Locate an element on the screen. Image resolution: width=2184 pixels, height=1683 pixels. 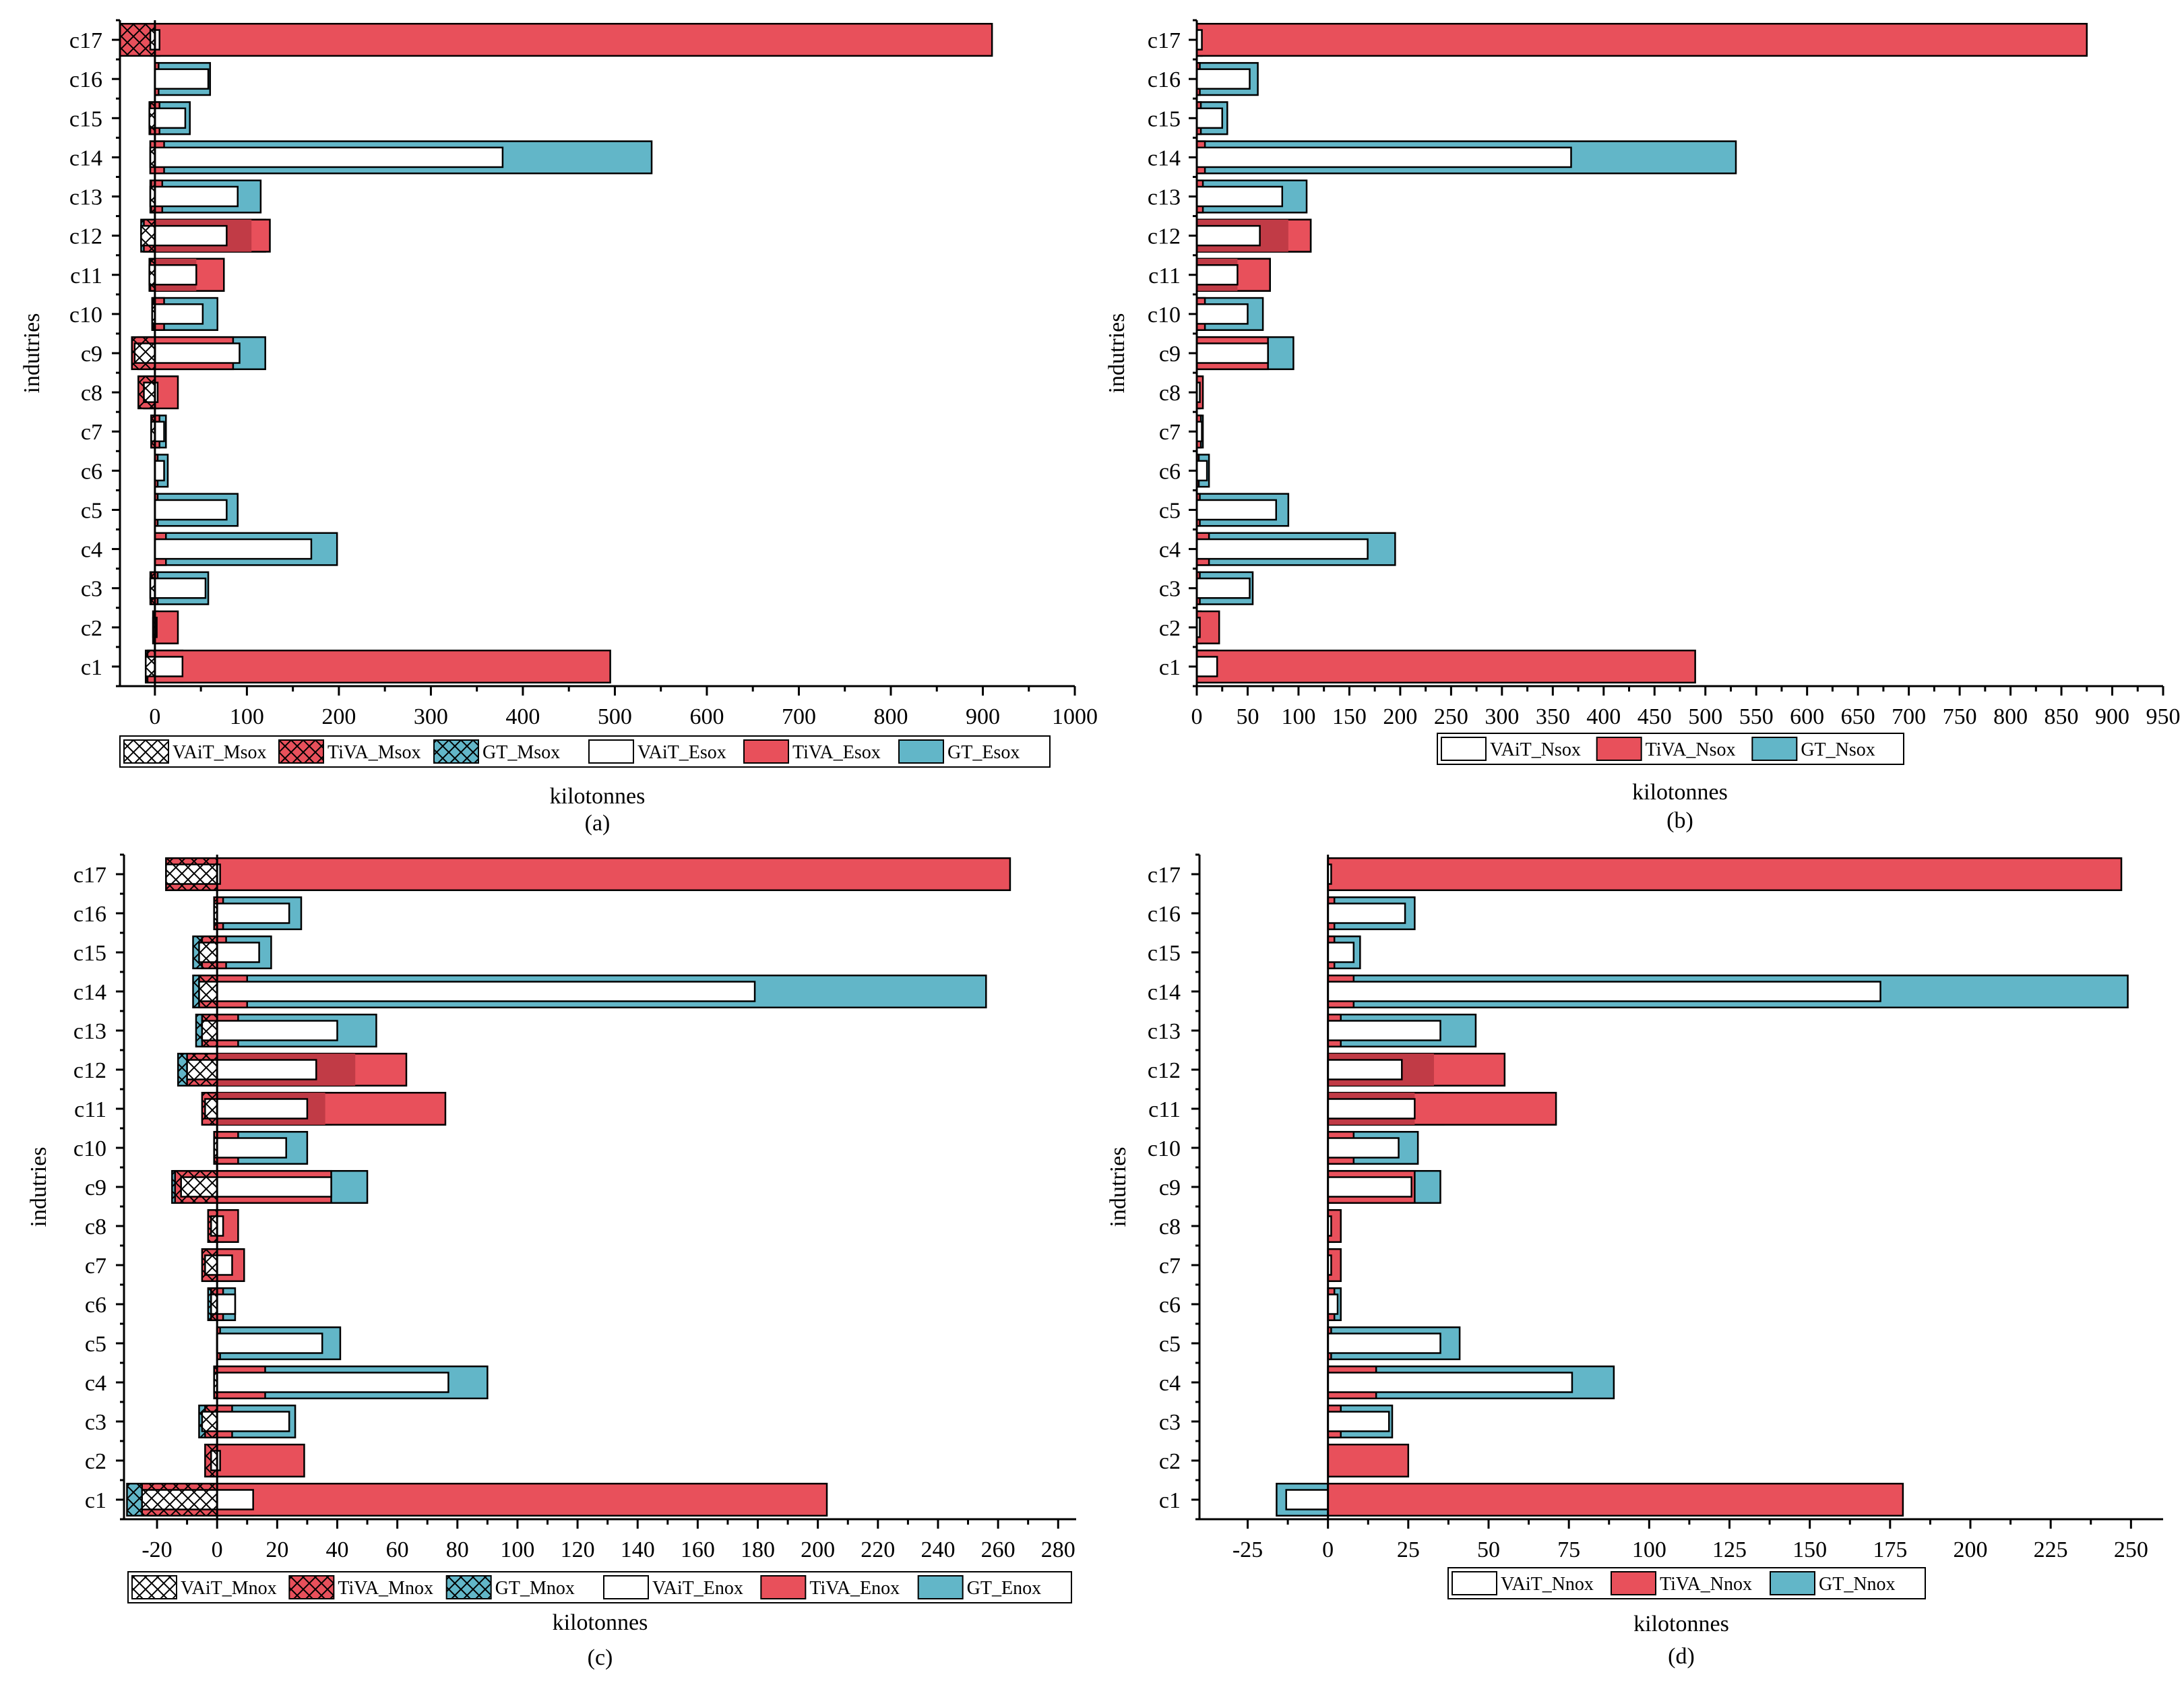
x-tick-label-b-100: 100 is located at coordinates (1298, 716).